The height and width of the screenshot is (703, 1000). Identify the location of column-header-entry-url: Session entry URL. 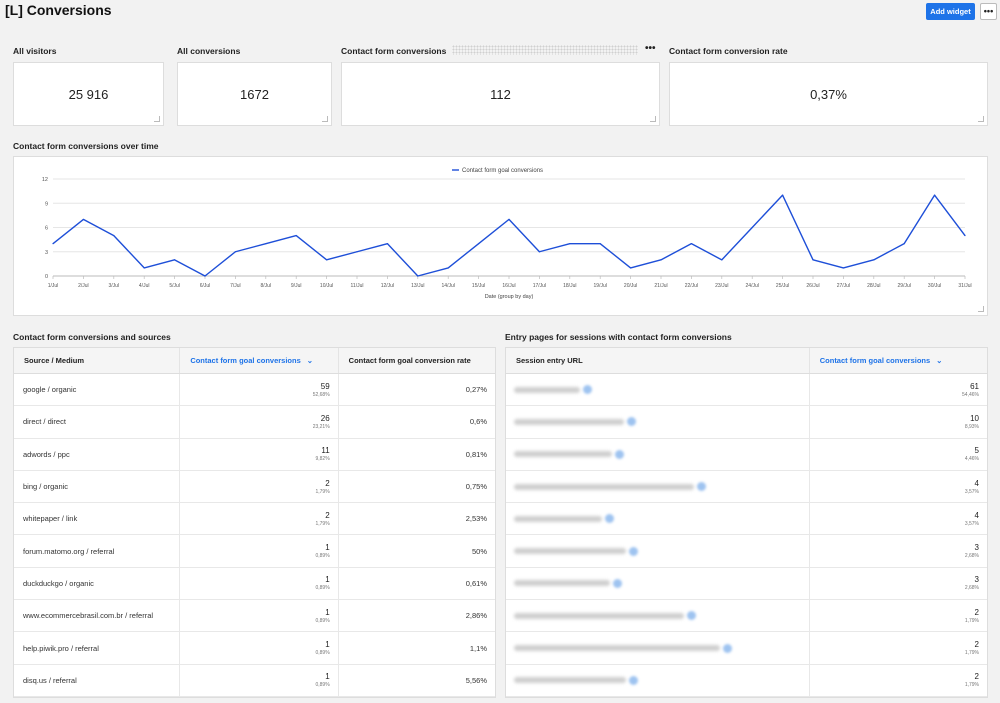
(658, 360).